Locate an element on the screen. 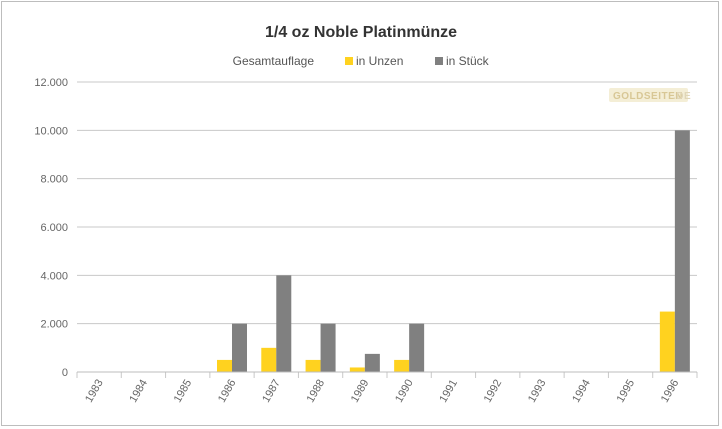 This screenshot has height=429, width=722. x-tick-label: 1994 is located at coordinates (581, 391).